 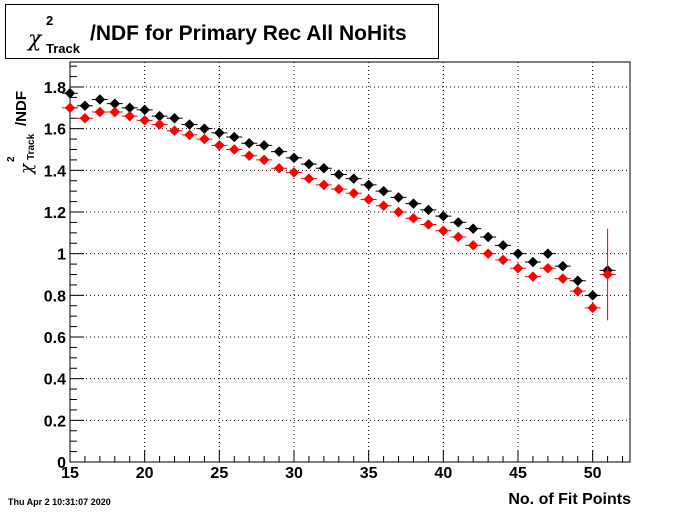 What do you see at coordinates (55, 338) in the screenshot?
I see `y-tick-label: 0.6` at bounding box center [55, 338].